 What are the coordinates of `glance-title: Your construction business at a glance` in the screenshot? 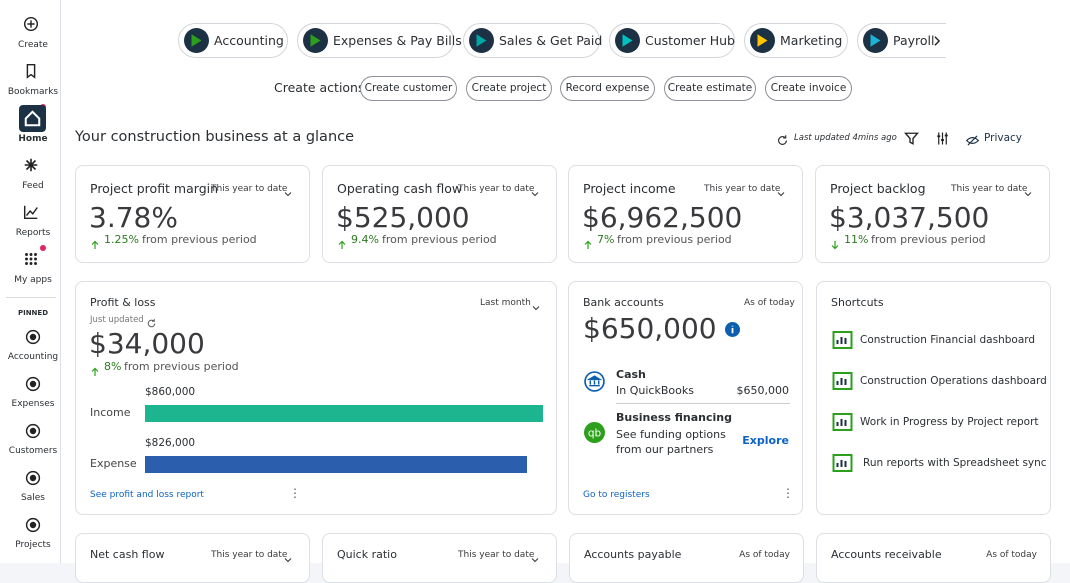 It's located at (215, 137).